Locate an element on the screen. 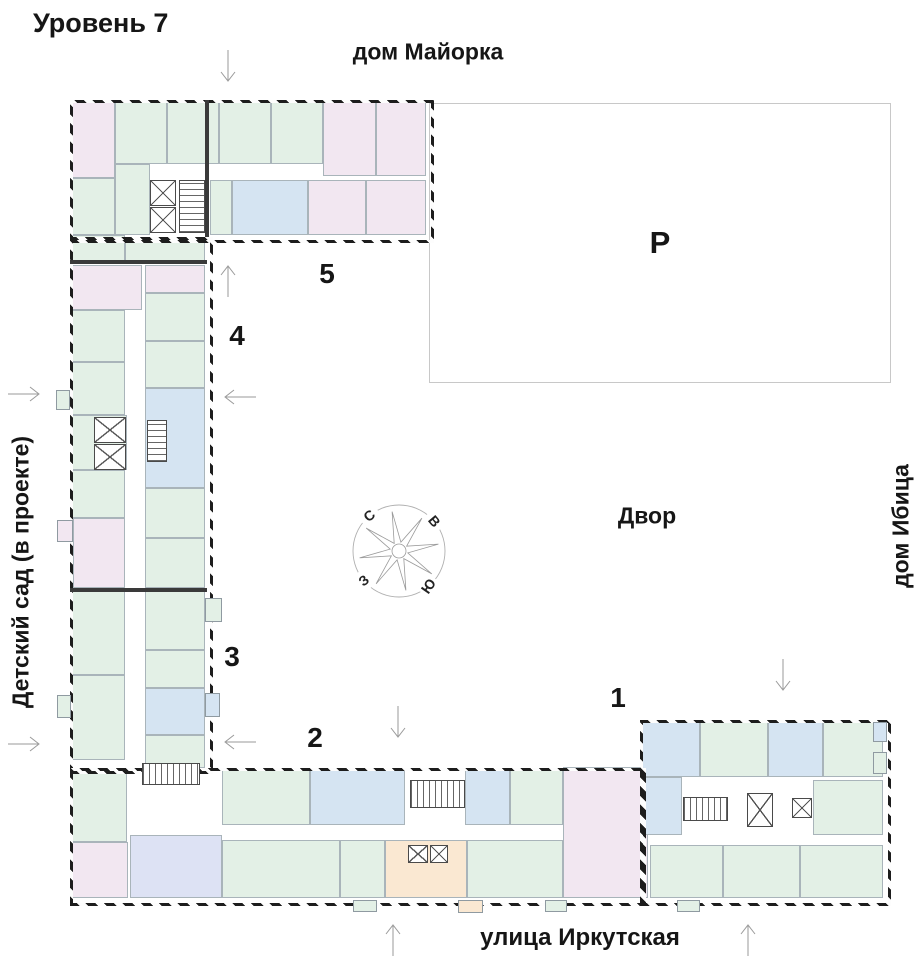 The height and width of the screenshot is (960, 920). parking-area: Р is located at coordinates (660, 243).